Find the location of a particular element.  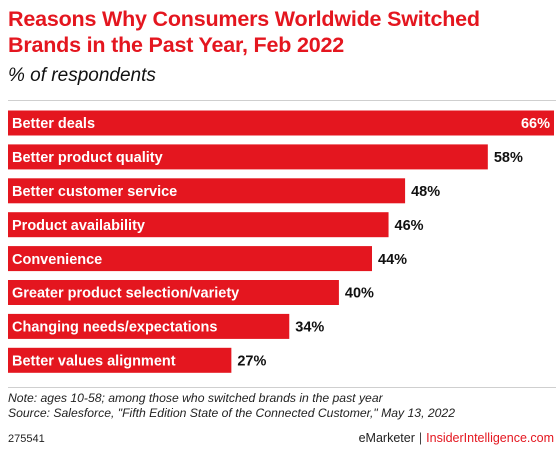

value-label: 44% is located at coordinates (392, 260).